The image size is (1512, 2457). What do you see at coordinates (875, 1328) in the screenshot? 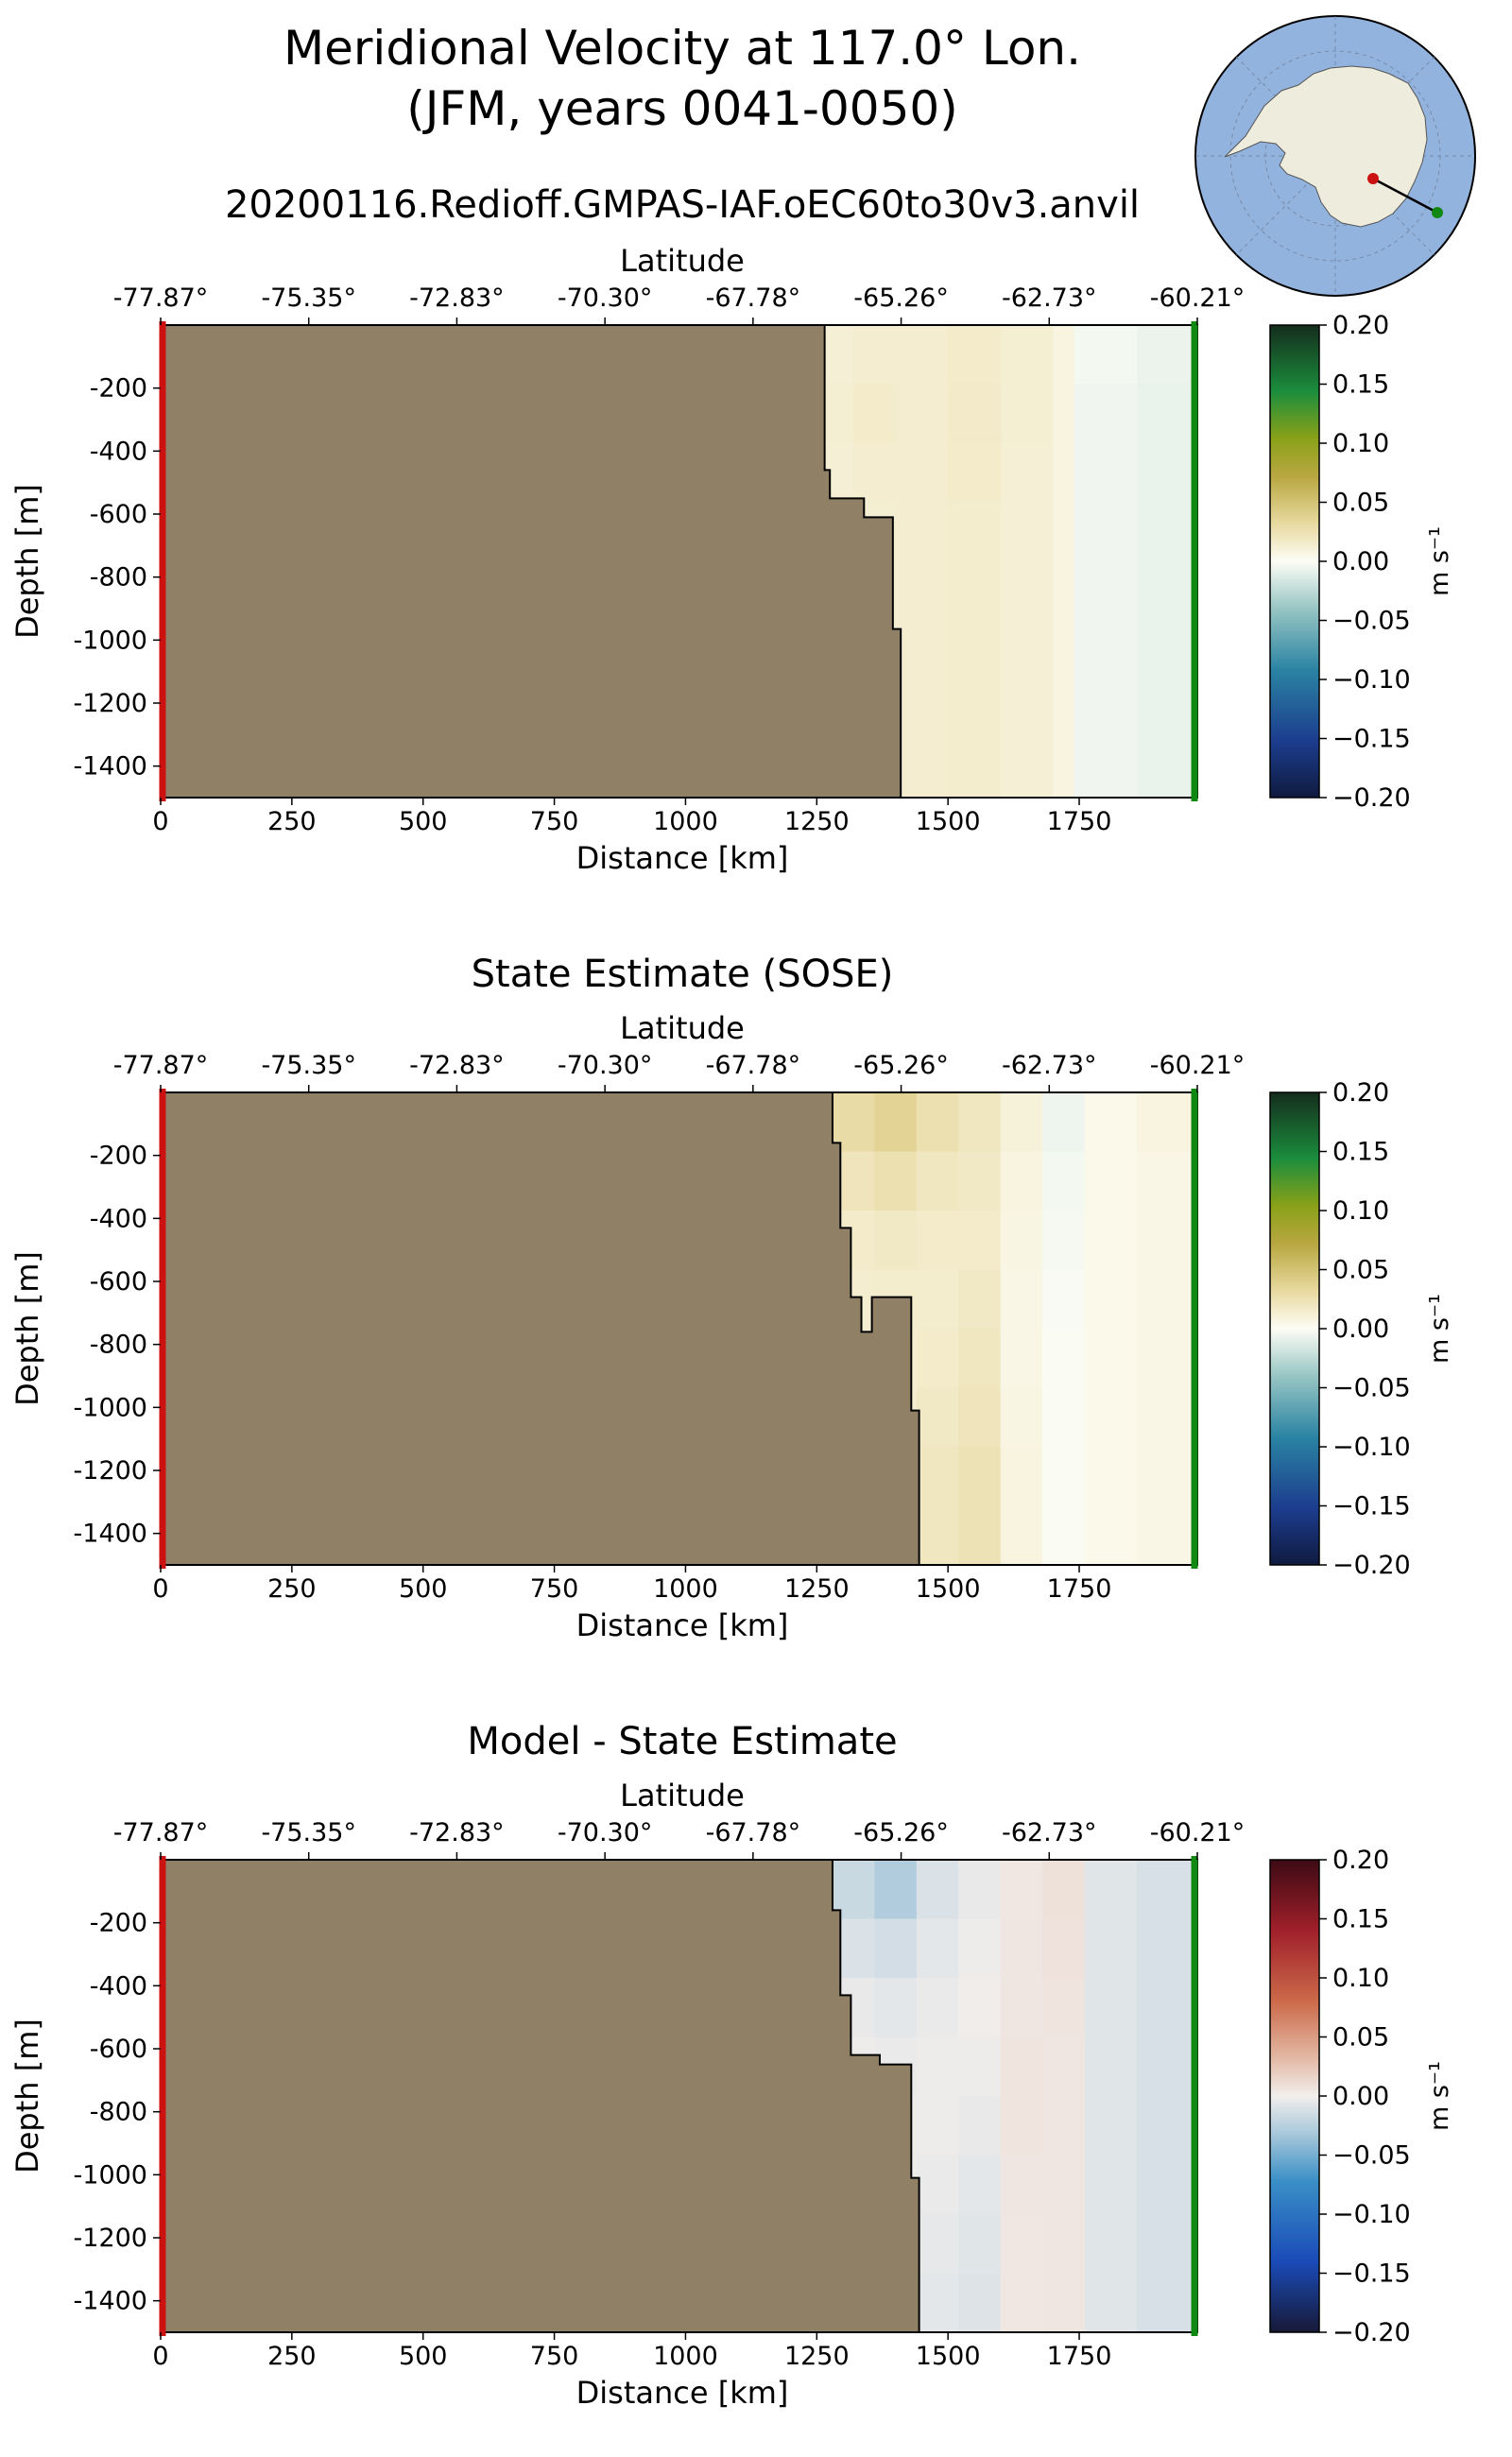
I see `bathymetry-line` at bounding box center [875, 1328].